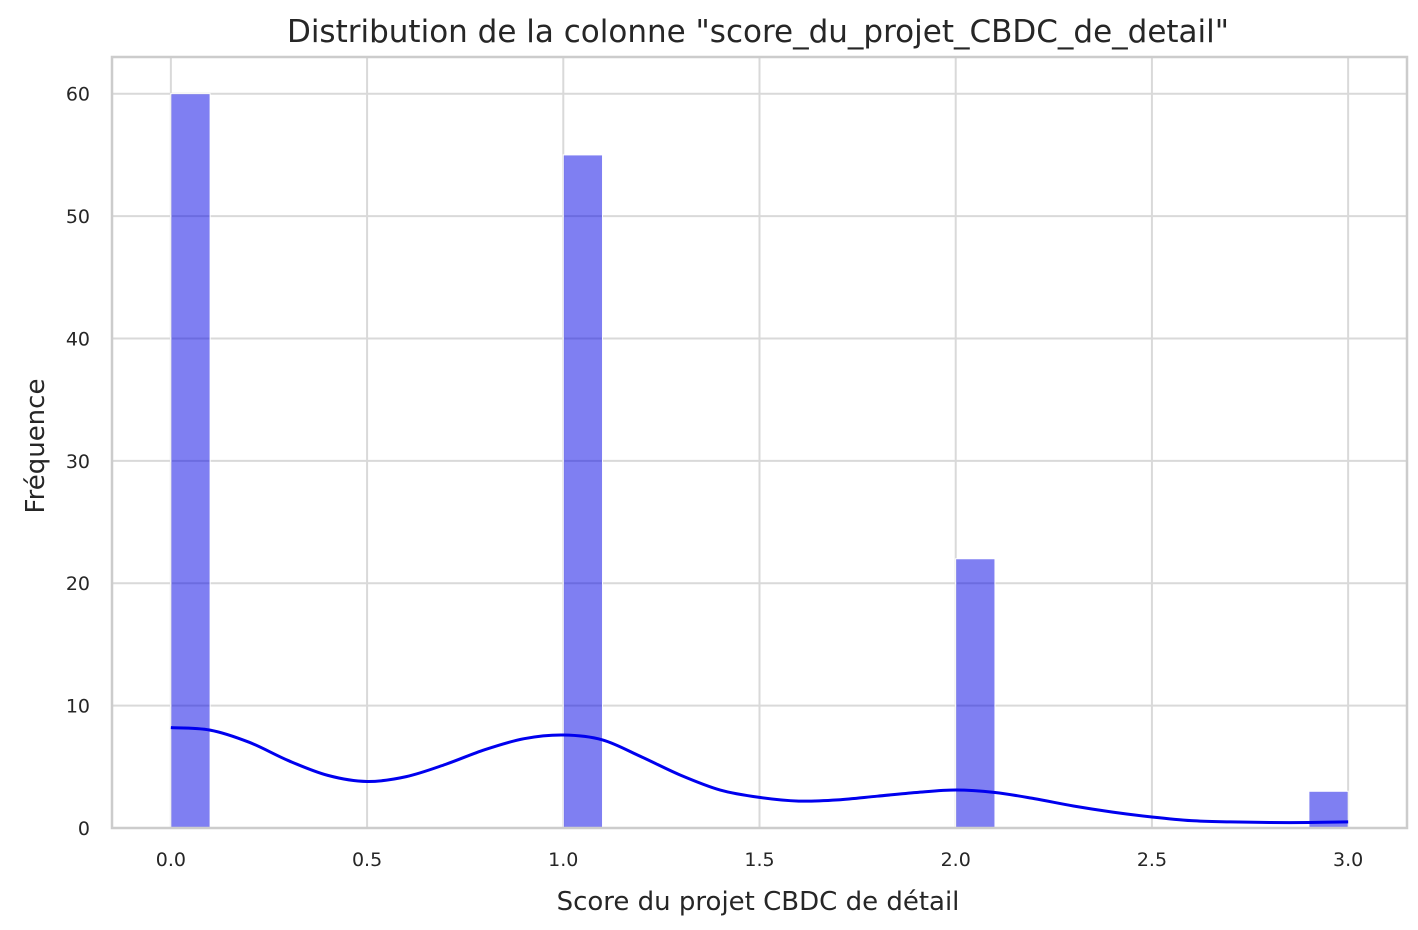  Describe the element at coordinates (1348, 860) in the screenshot. I see `x-tick-label: 3.0` at that location.